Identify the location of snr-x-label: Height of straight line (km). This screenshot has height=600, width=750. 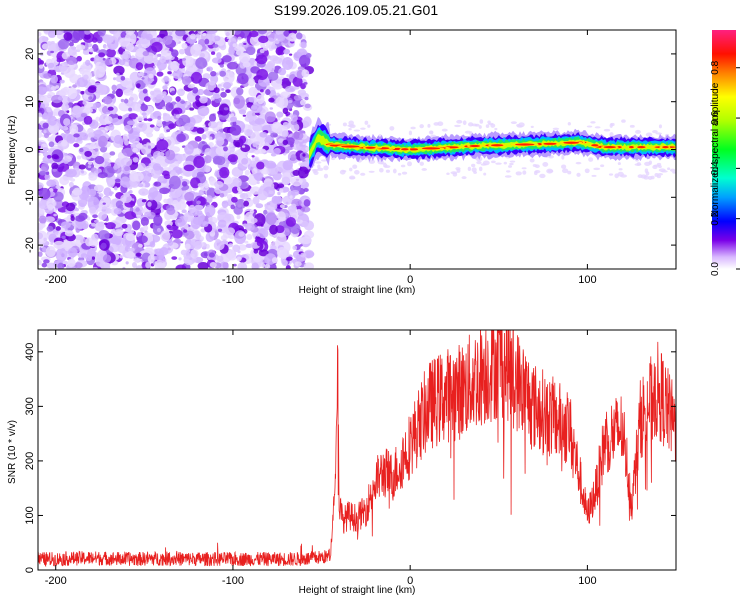
(357, 590).